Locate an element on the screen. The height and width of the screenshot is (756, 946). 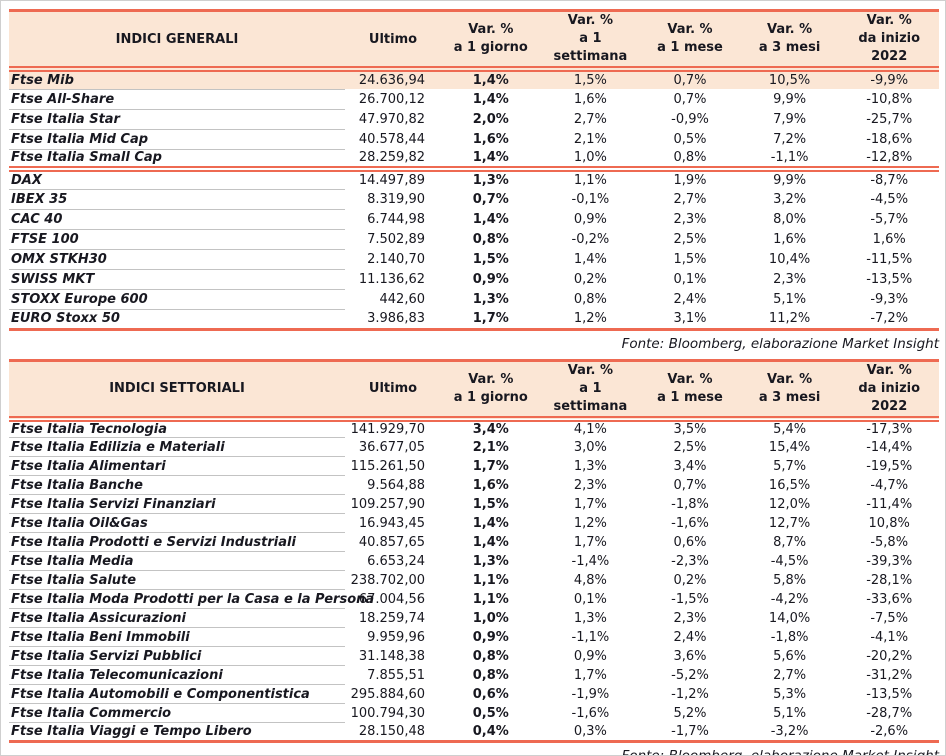
index-name: Ftse Mib is located at coordinates (177, 79).